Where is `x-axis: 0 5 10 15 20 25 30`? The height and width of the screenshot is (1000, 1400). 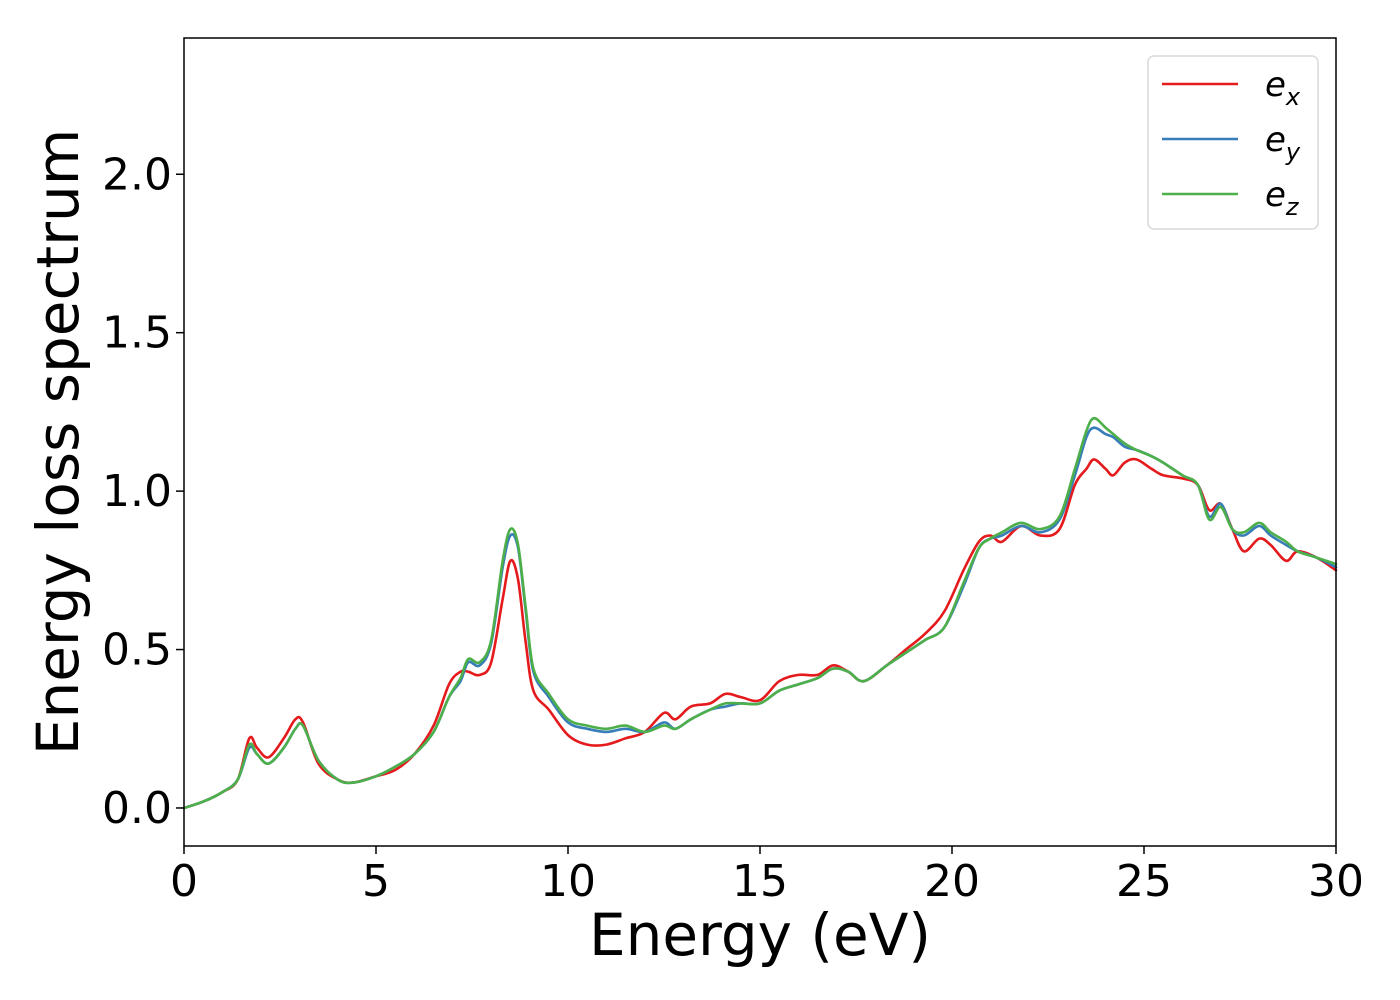
x-axis: 0 5 10 15 20 25 30 is located at coordinates (767, 876).